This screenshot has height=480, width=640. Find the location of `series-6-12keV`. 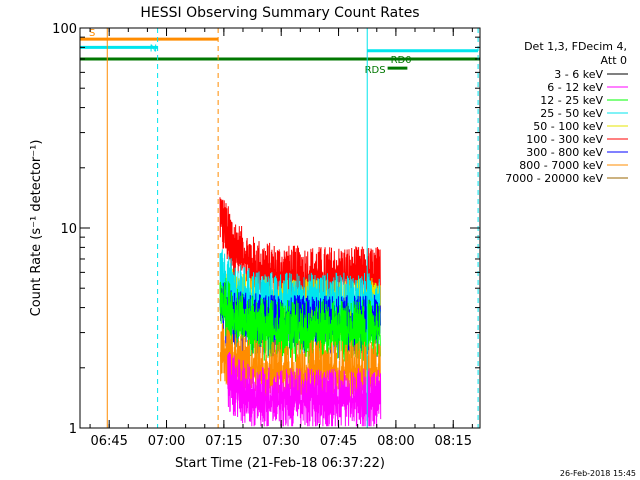

series-6-12keV is located at coordinates (304, 389).